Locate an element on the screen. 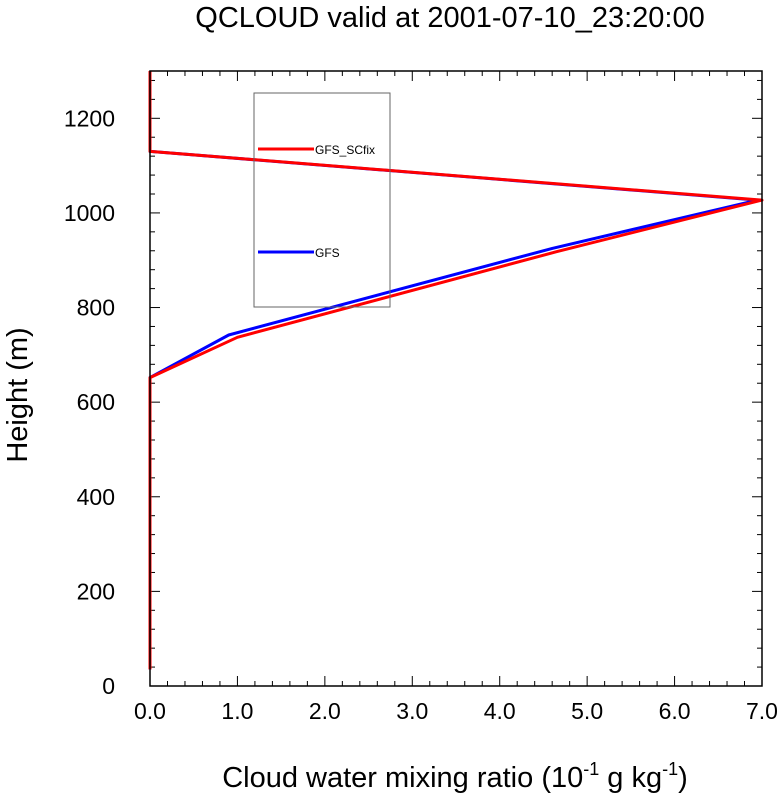 This screenshot has width=783, height=801. x-tick-label: 6.0 is located at coordinates (675, 711).